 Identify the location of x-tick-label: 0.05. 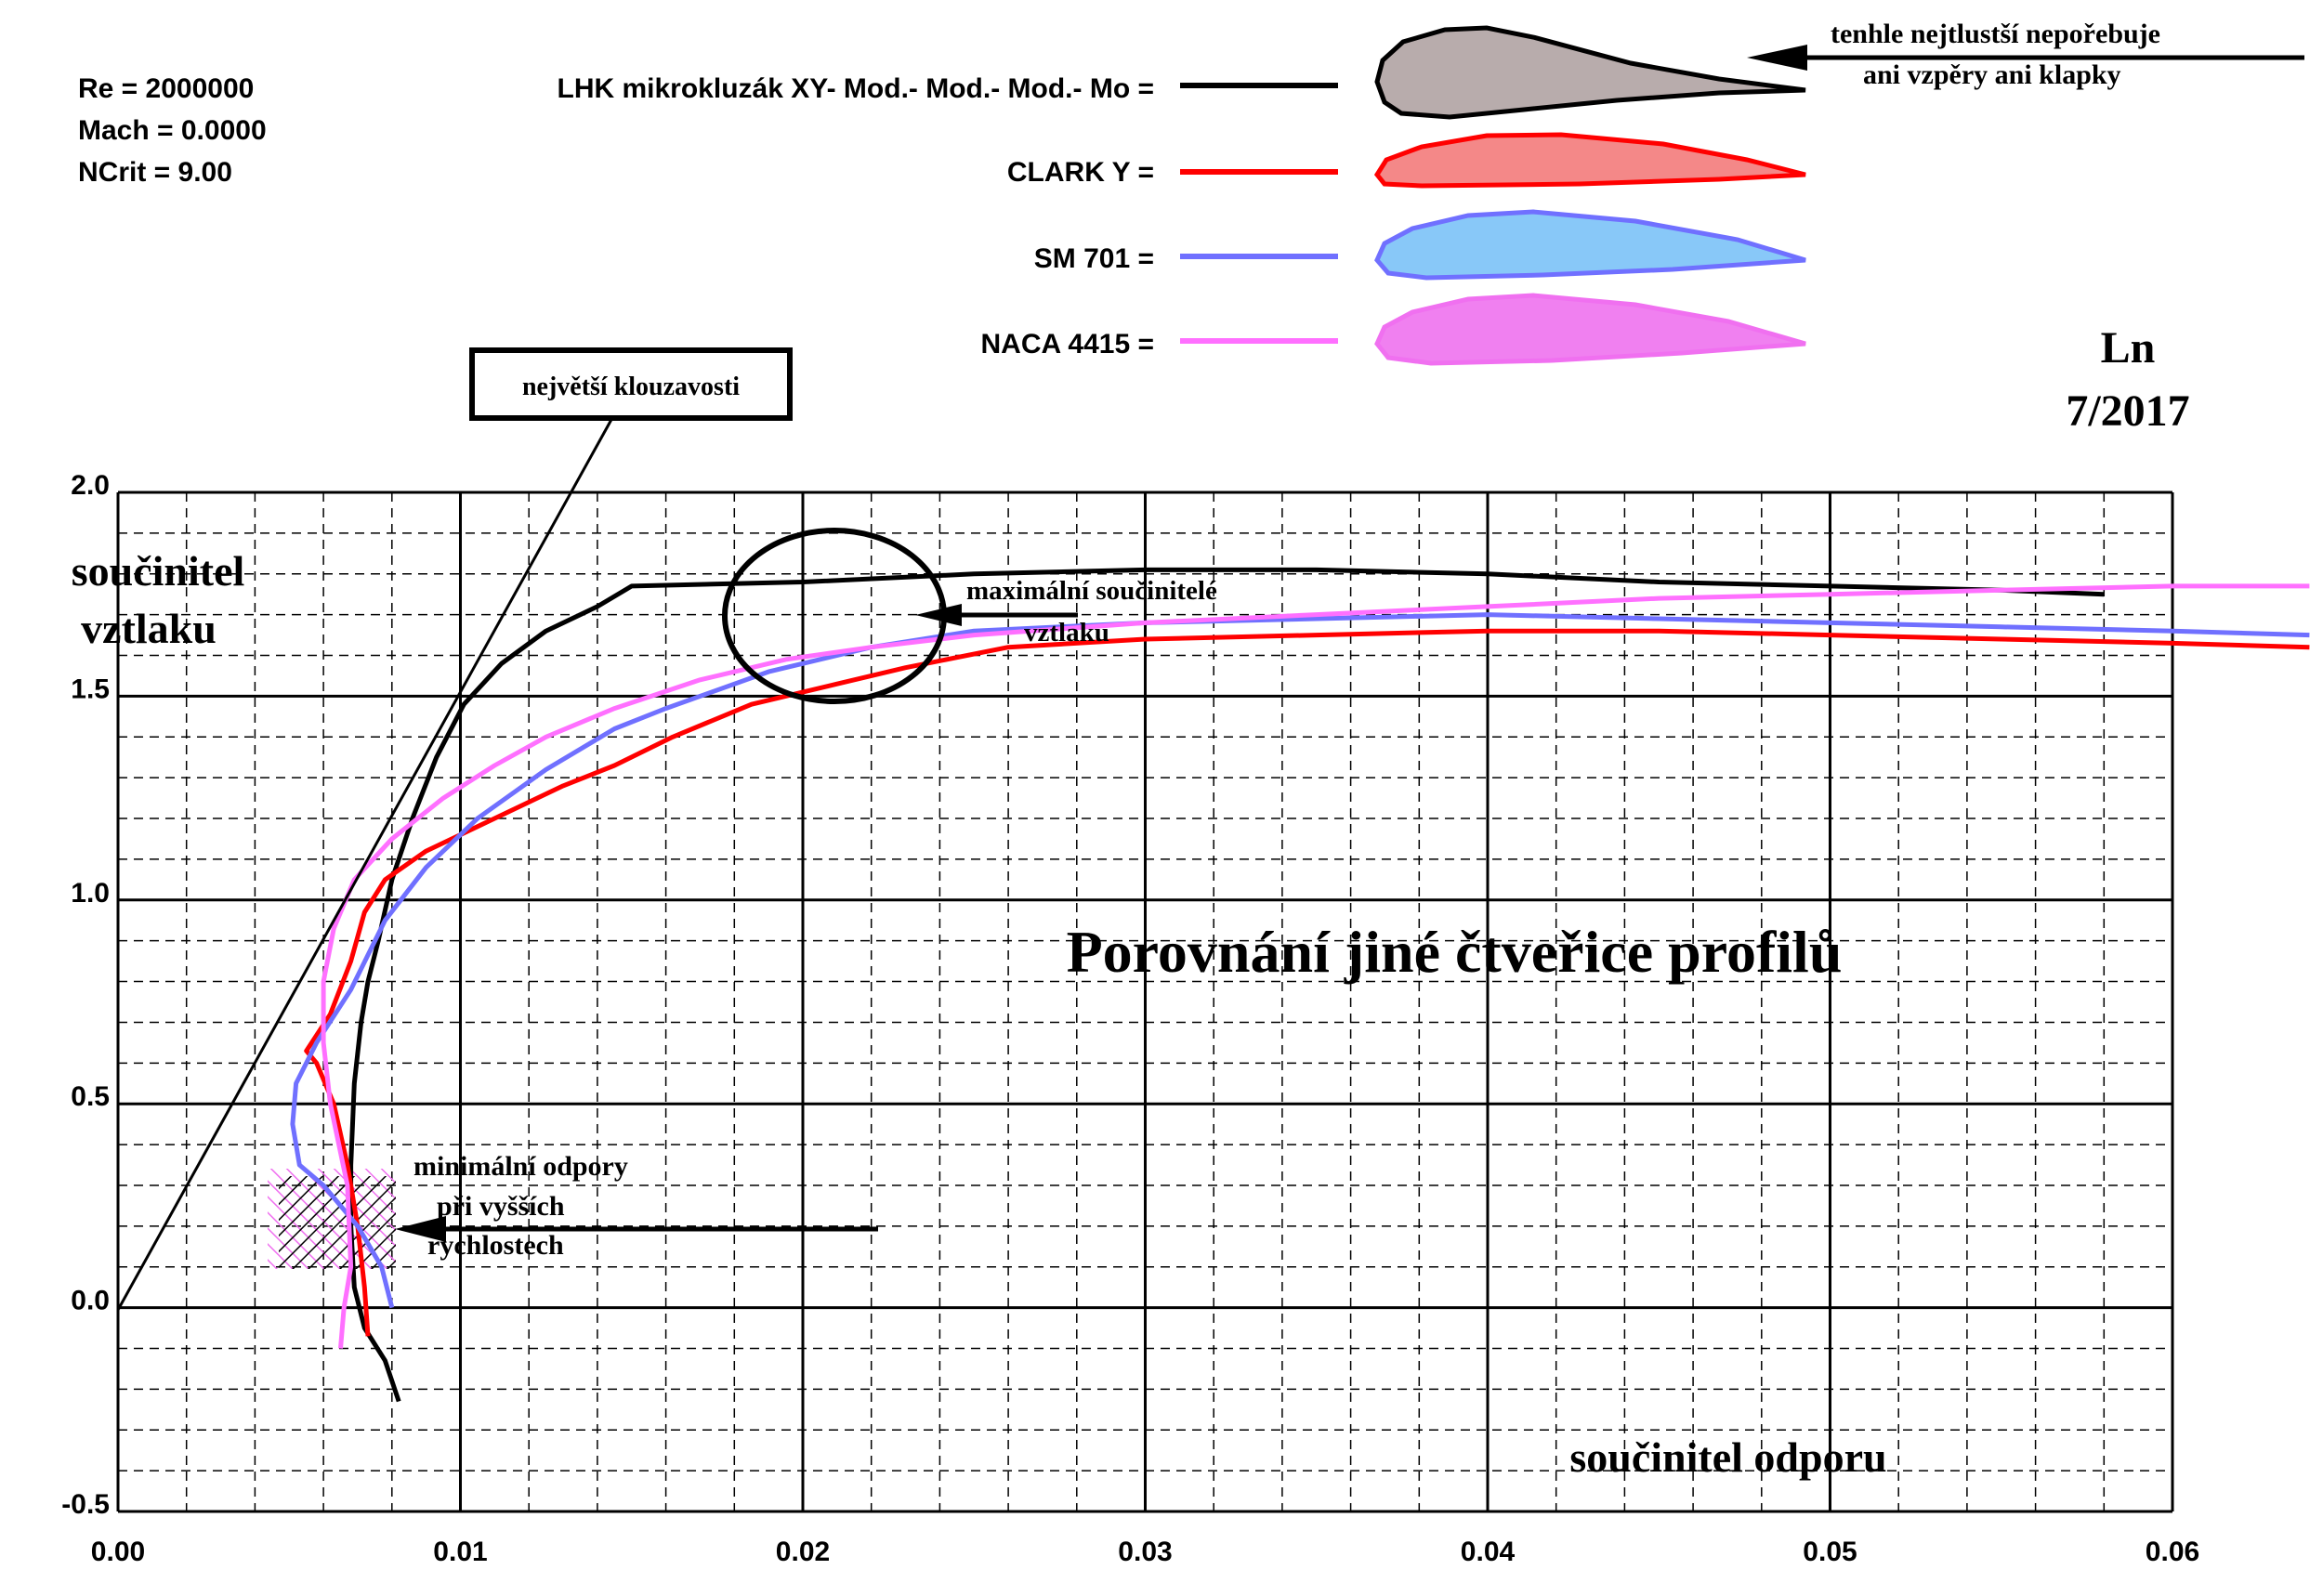
(1830, 1552).